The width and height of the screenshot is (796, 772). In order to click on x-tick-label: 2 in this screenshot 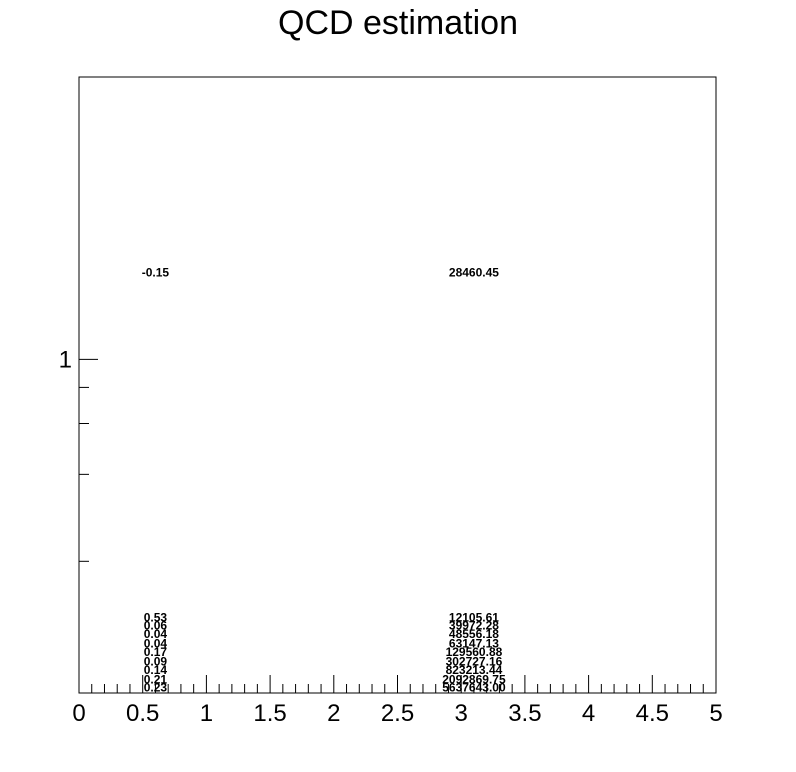, I will do `click(333, 713)`.